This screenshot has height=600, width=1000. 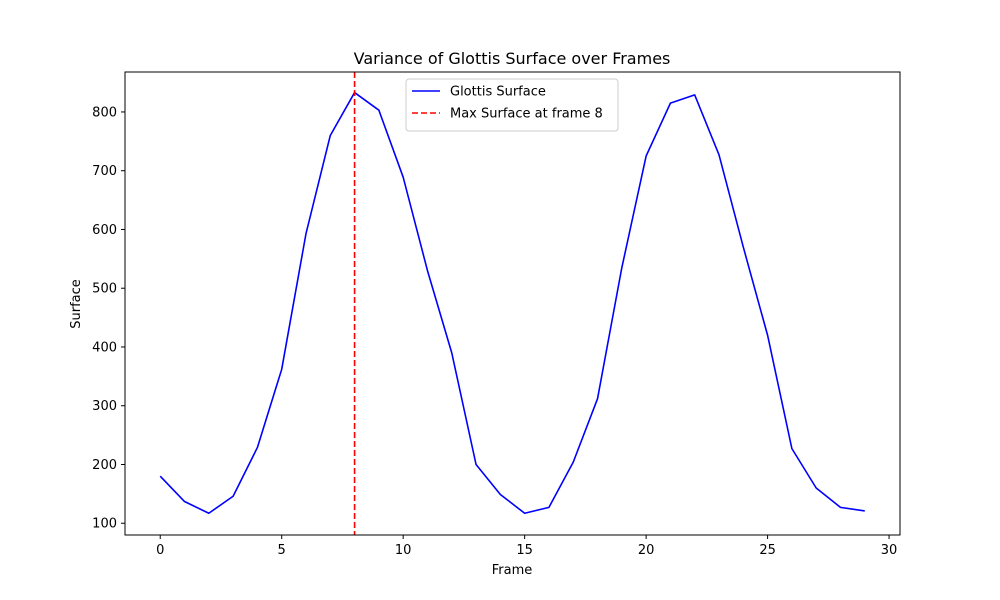 What do you see at coordinates (104, 524) in the screenshot?
I see `y-tick-label-100: 100` at bounding box center [104, 524].